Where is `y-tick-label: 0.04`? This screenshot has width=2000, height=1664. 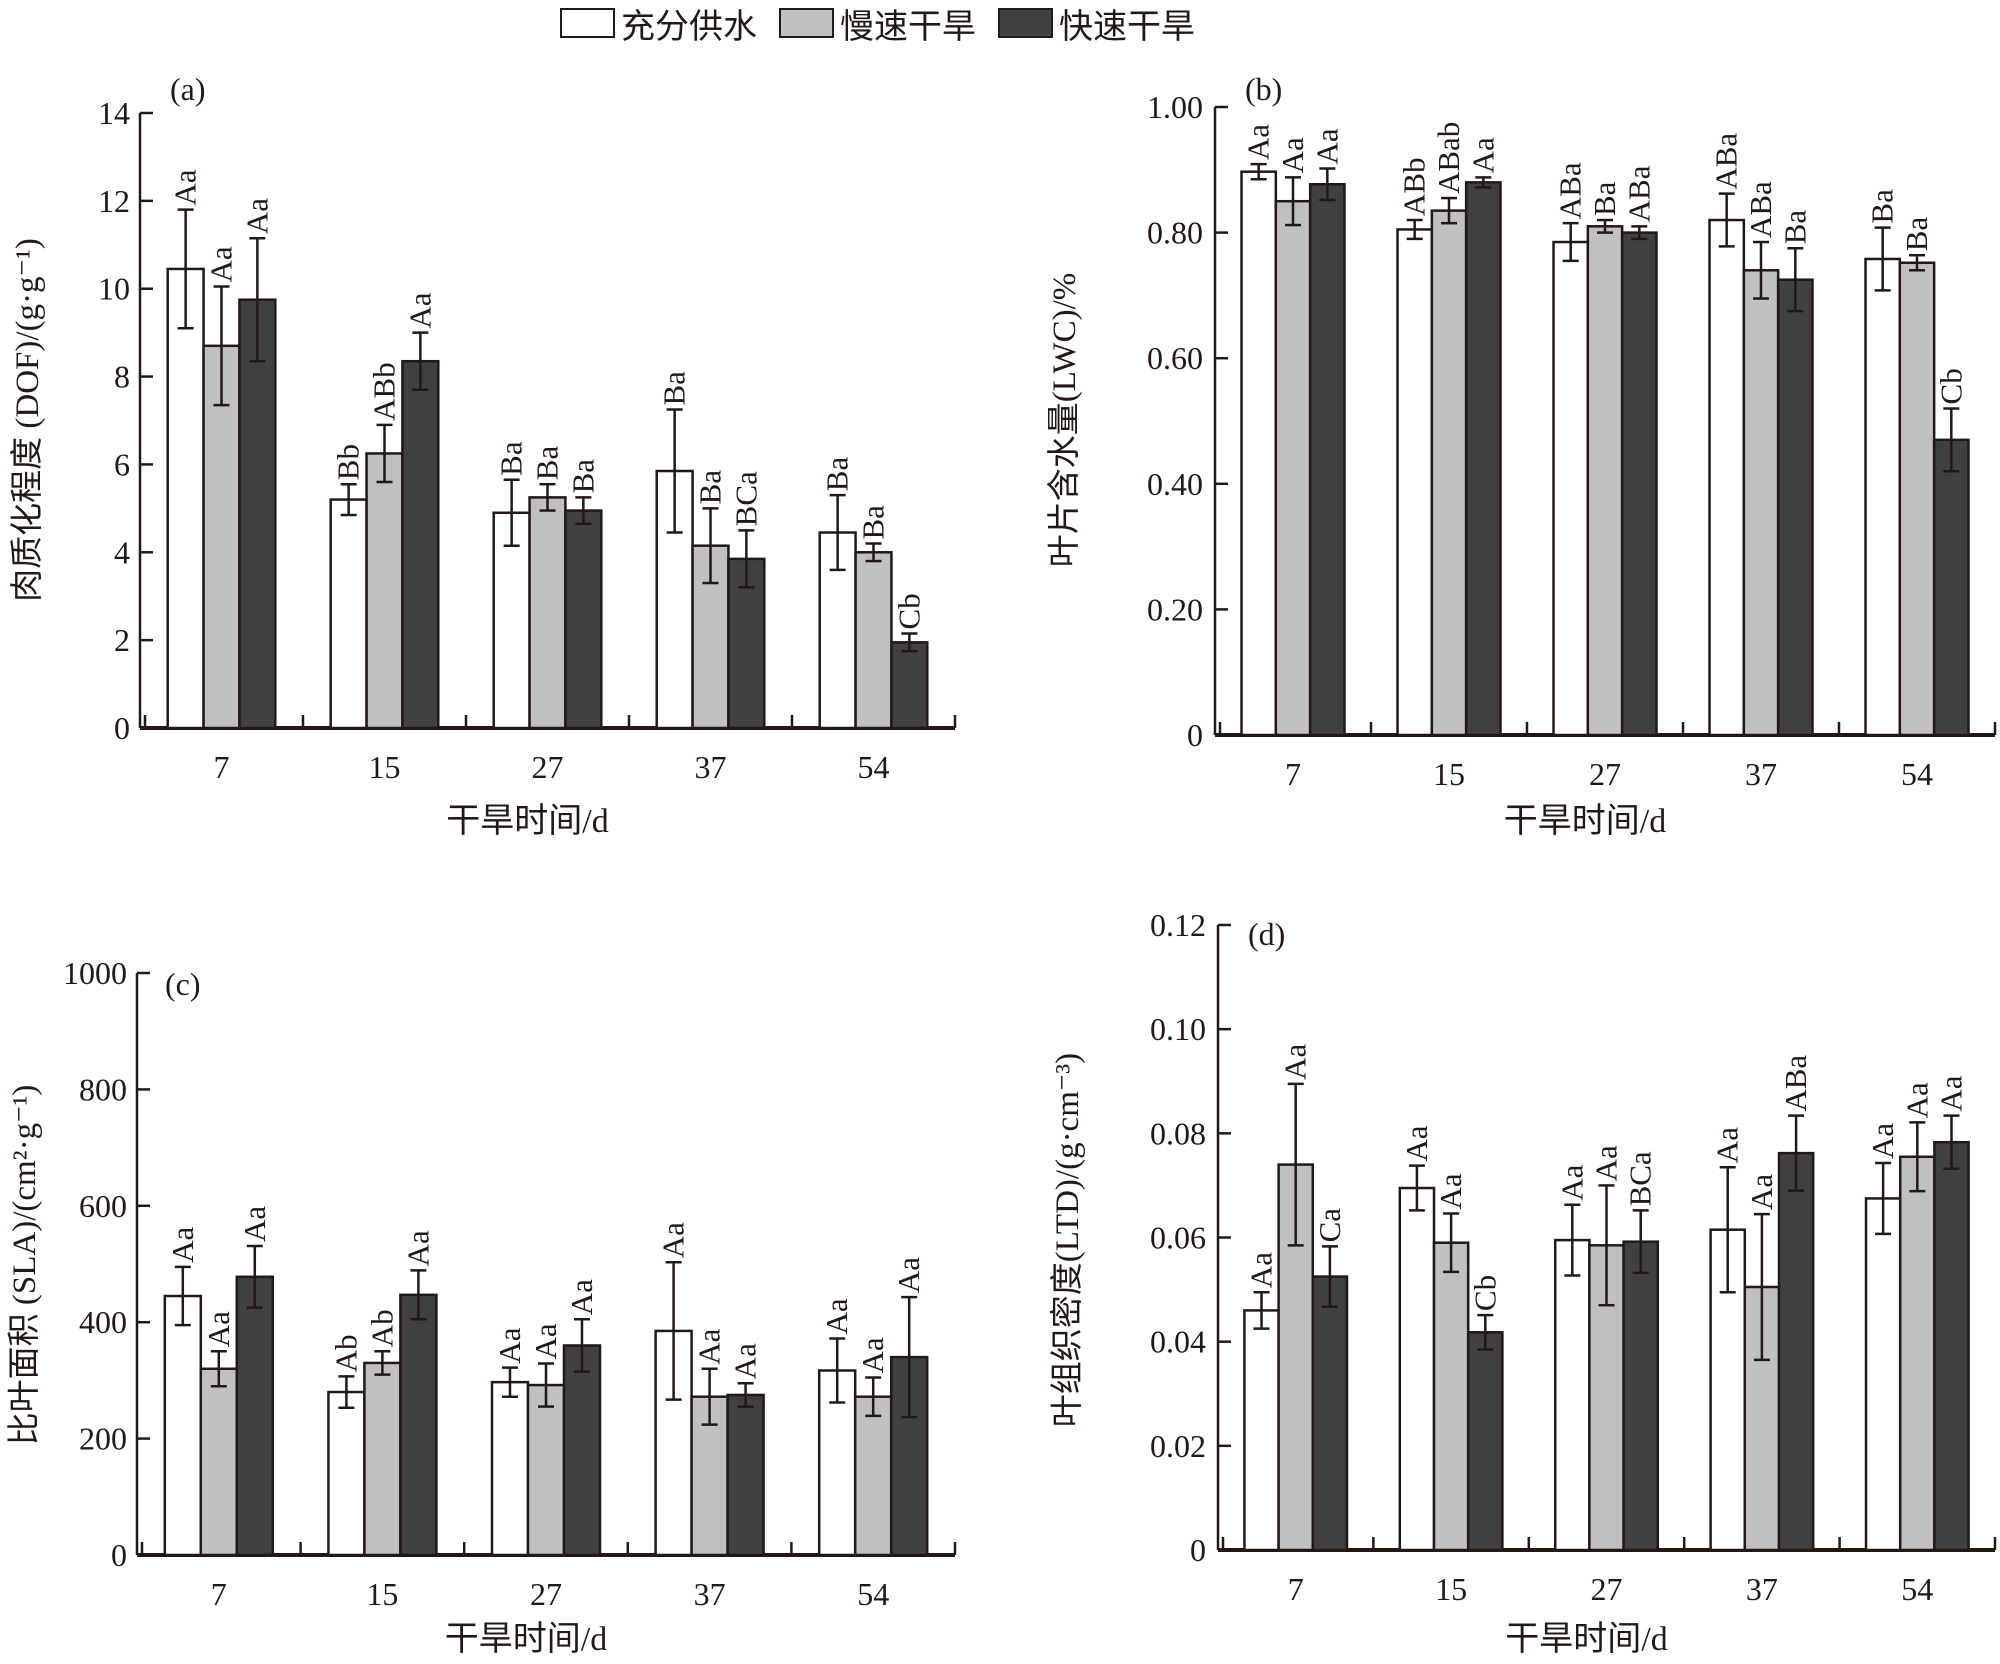 y-tick-label: 0.04 is located at coordinates (1178, 1342).